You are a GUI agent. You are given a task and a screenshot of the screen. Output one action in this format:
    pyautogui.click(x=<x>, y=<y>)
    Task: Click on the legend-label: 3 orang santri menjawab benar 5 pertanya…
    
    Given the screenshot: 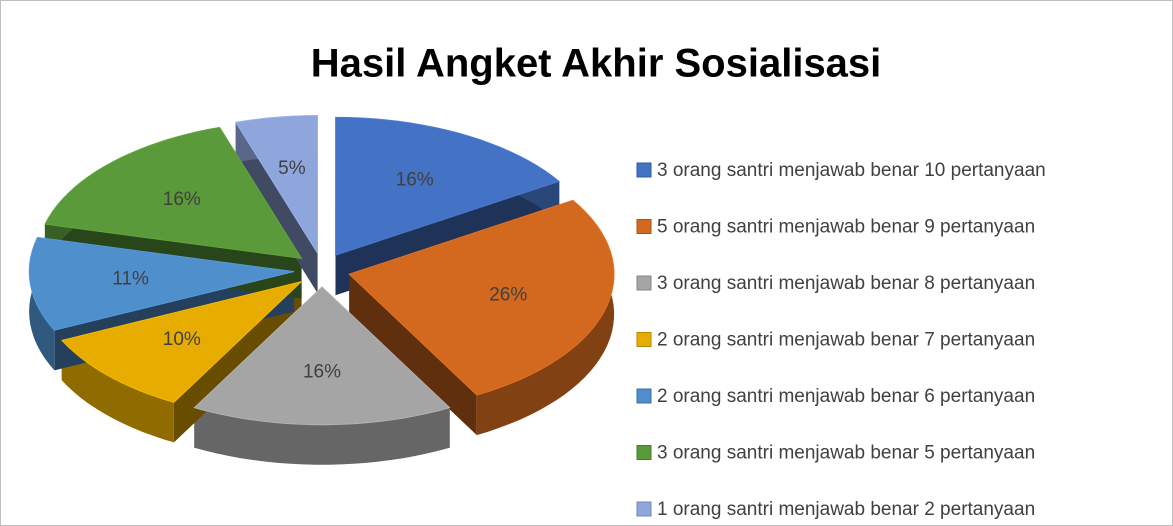 What is the action you would take?
    pyautogui.click(x=846, y=453)
    